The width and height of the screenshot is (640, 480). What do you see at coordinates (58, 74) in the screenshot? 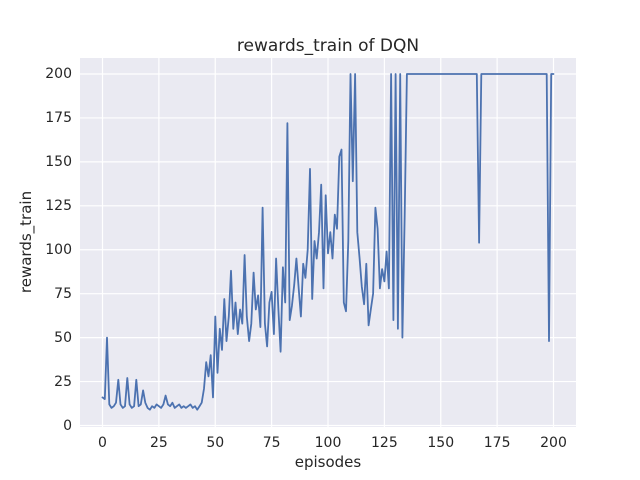
I see `y-tick-label: 200` at bounding box center [58, 74].